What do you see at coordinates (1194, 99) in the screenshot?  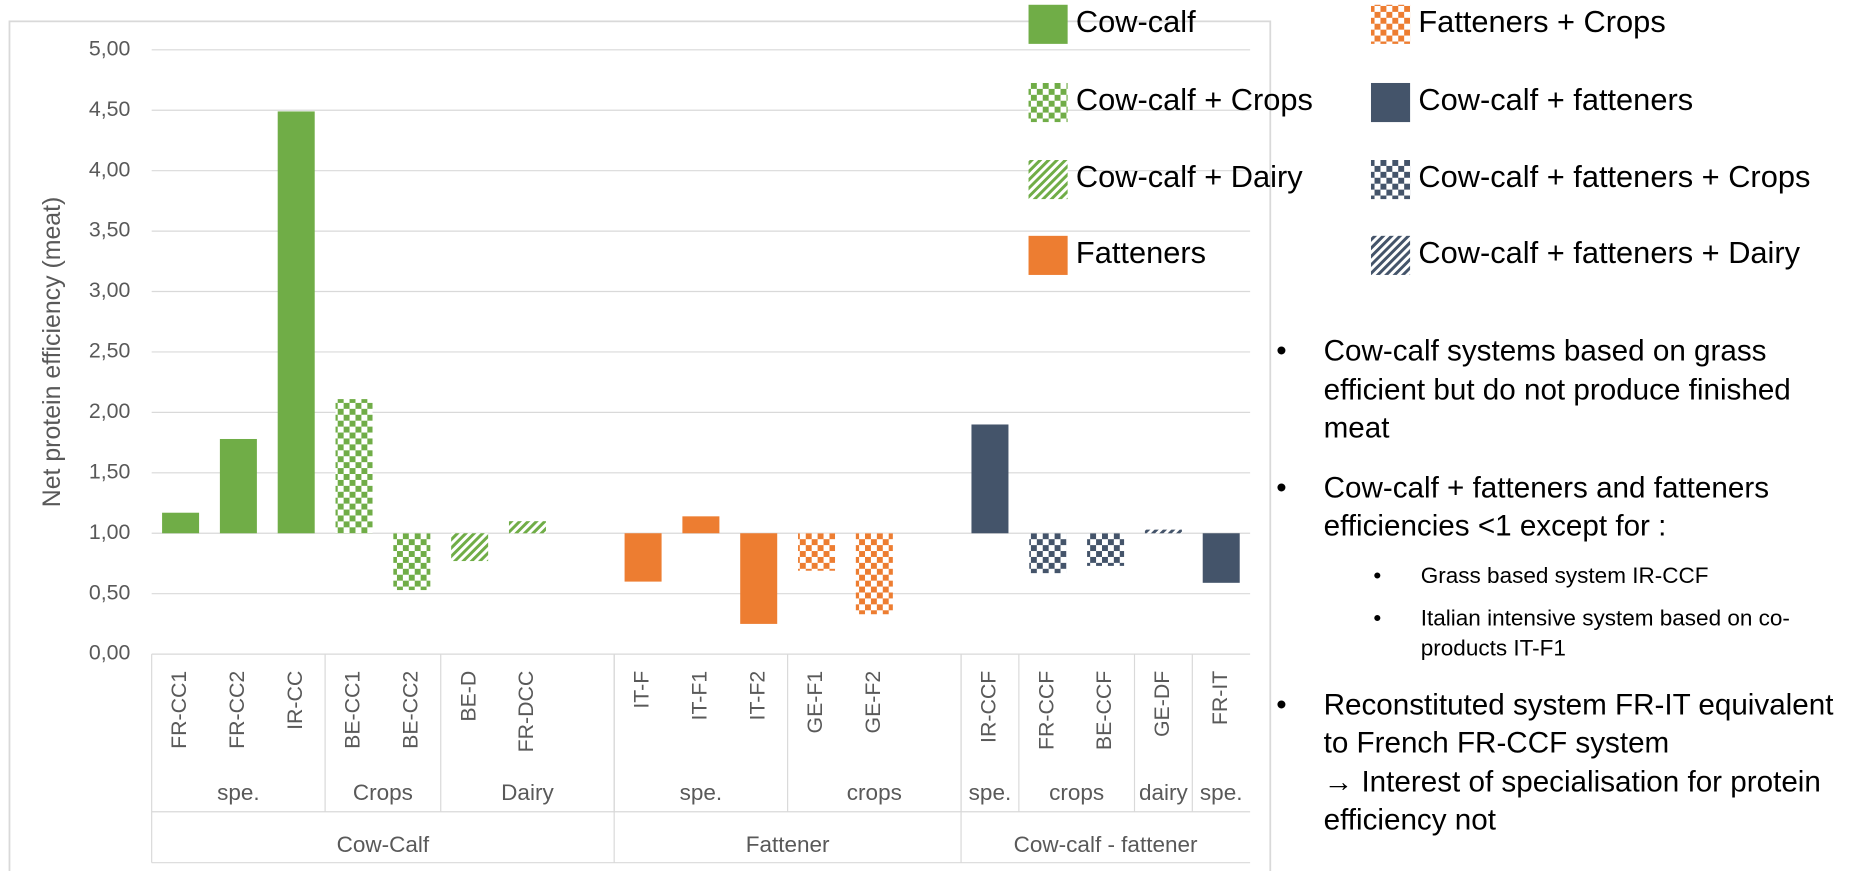 I see `legend-label: Cow-calf + Crops` at bounding box center [1194, 99].